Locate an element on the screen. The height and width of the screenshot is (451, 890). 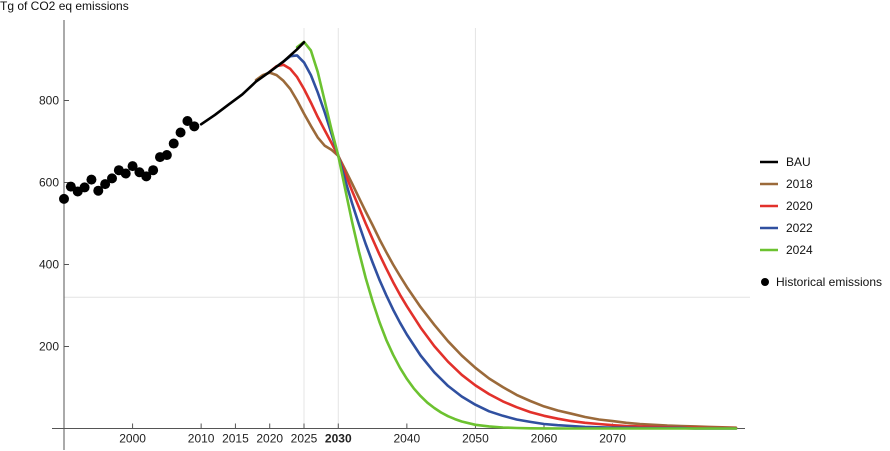
x-tick-label: 2070 is located at coordinates (612, 439).